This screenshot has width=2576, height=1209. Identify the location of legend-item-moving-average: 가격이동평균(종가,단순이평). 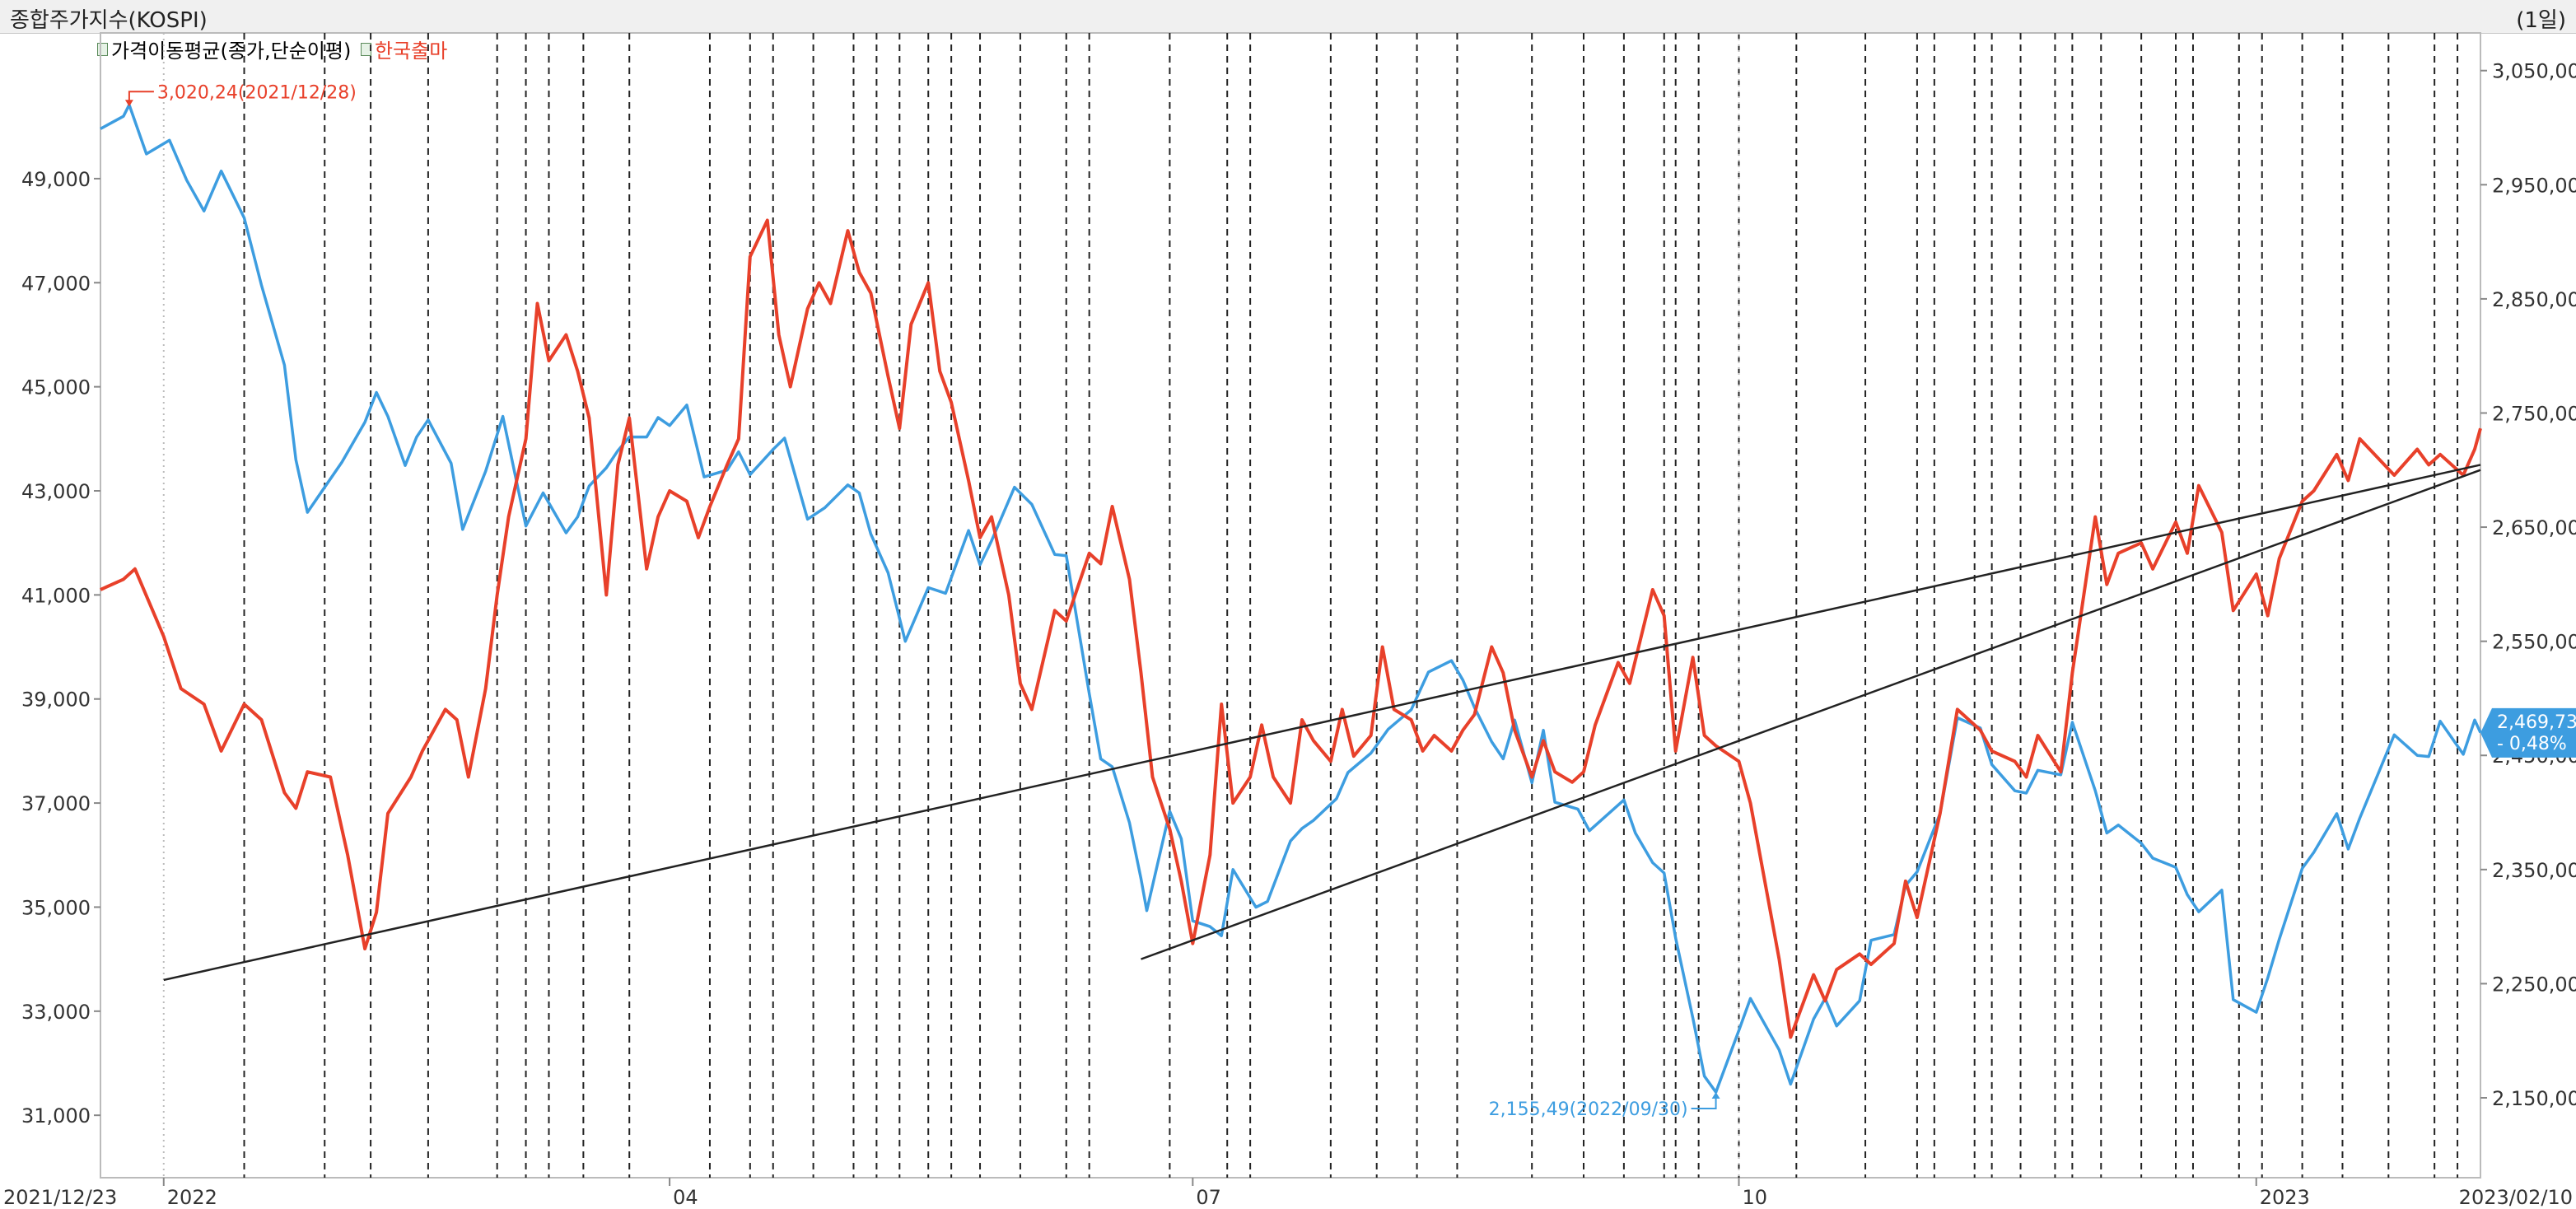
(224, 49).